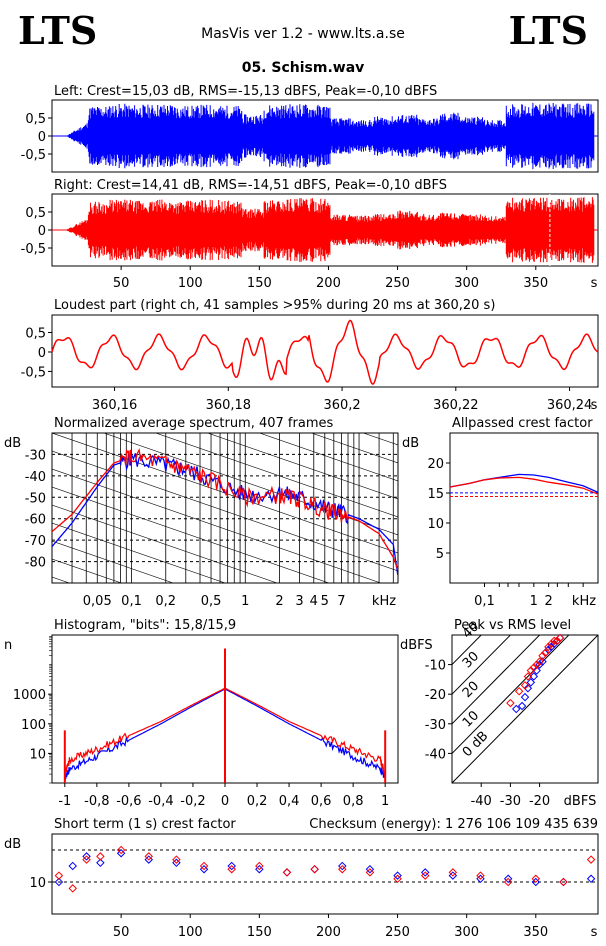 This screenshot has height=946, width=606. I want to click on spectrum-ytick-label: -50, so click(35, 498).